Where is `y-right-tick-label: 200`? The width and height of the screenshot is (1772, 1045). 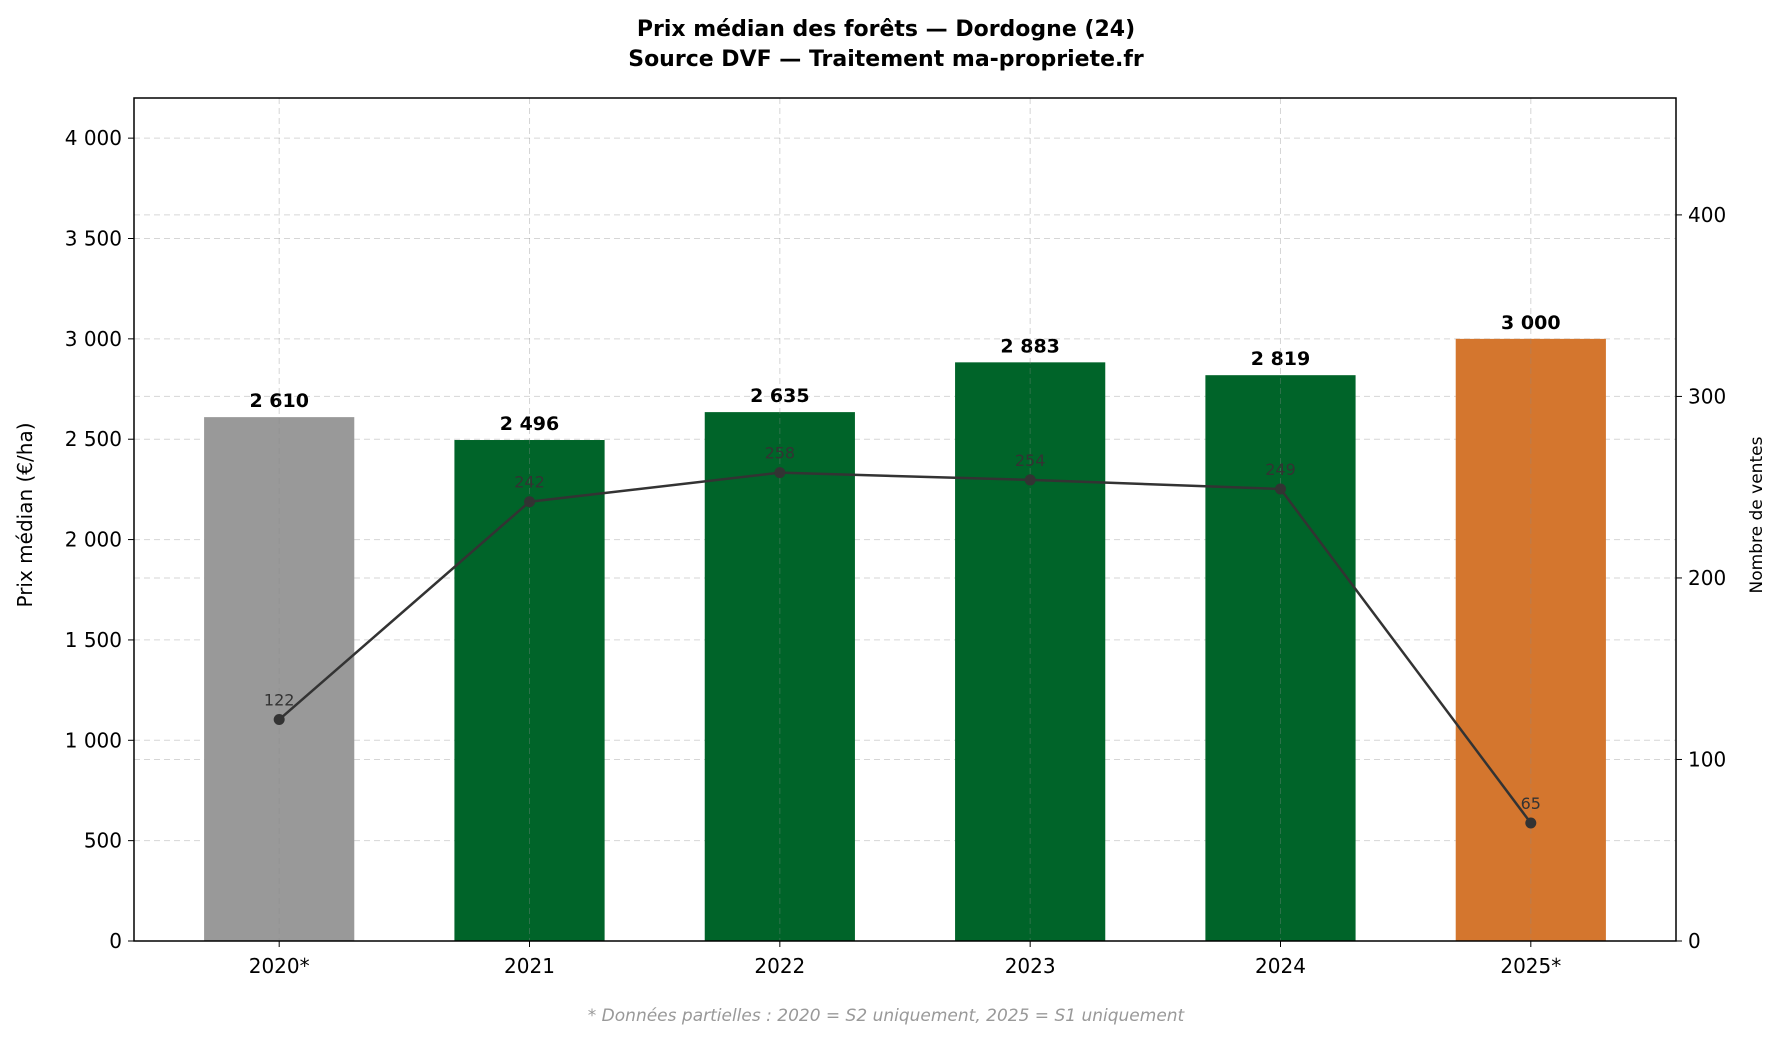 y-right-tick-label: 200 is located at coordinates (1707, 578).